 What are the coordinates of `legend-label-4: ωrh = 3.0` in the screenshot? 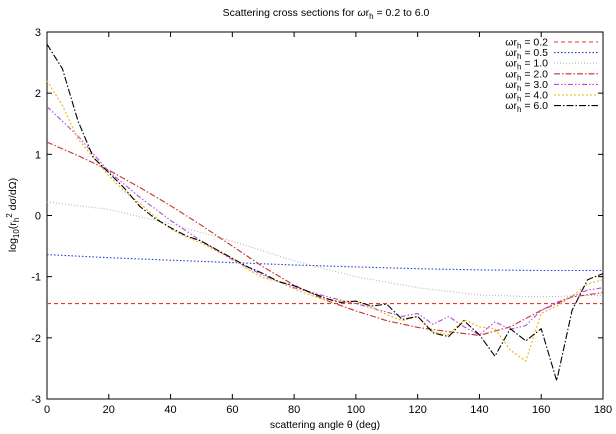 It's located at (526, 86).